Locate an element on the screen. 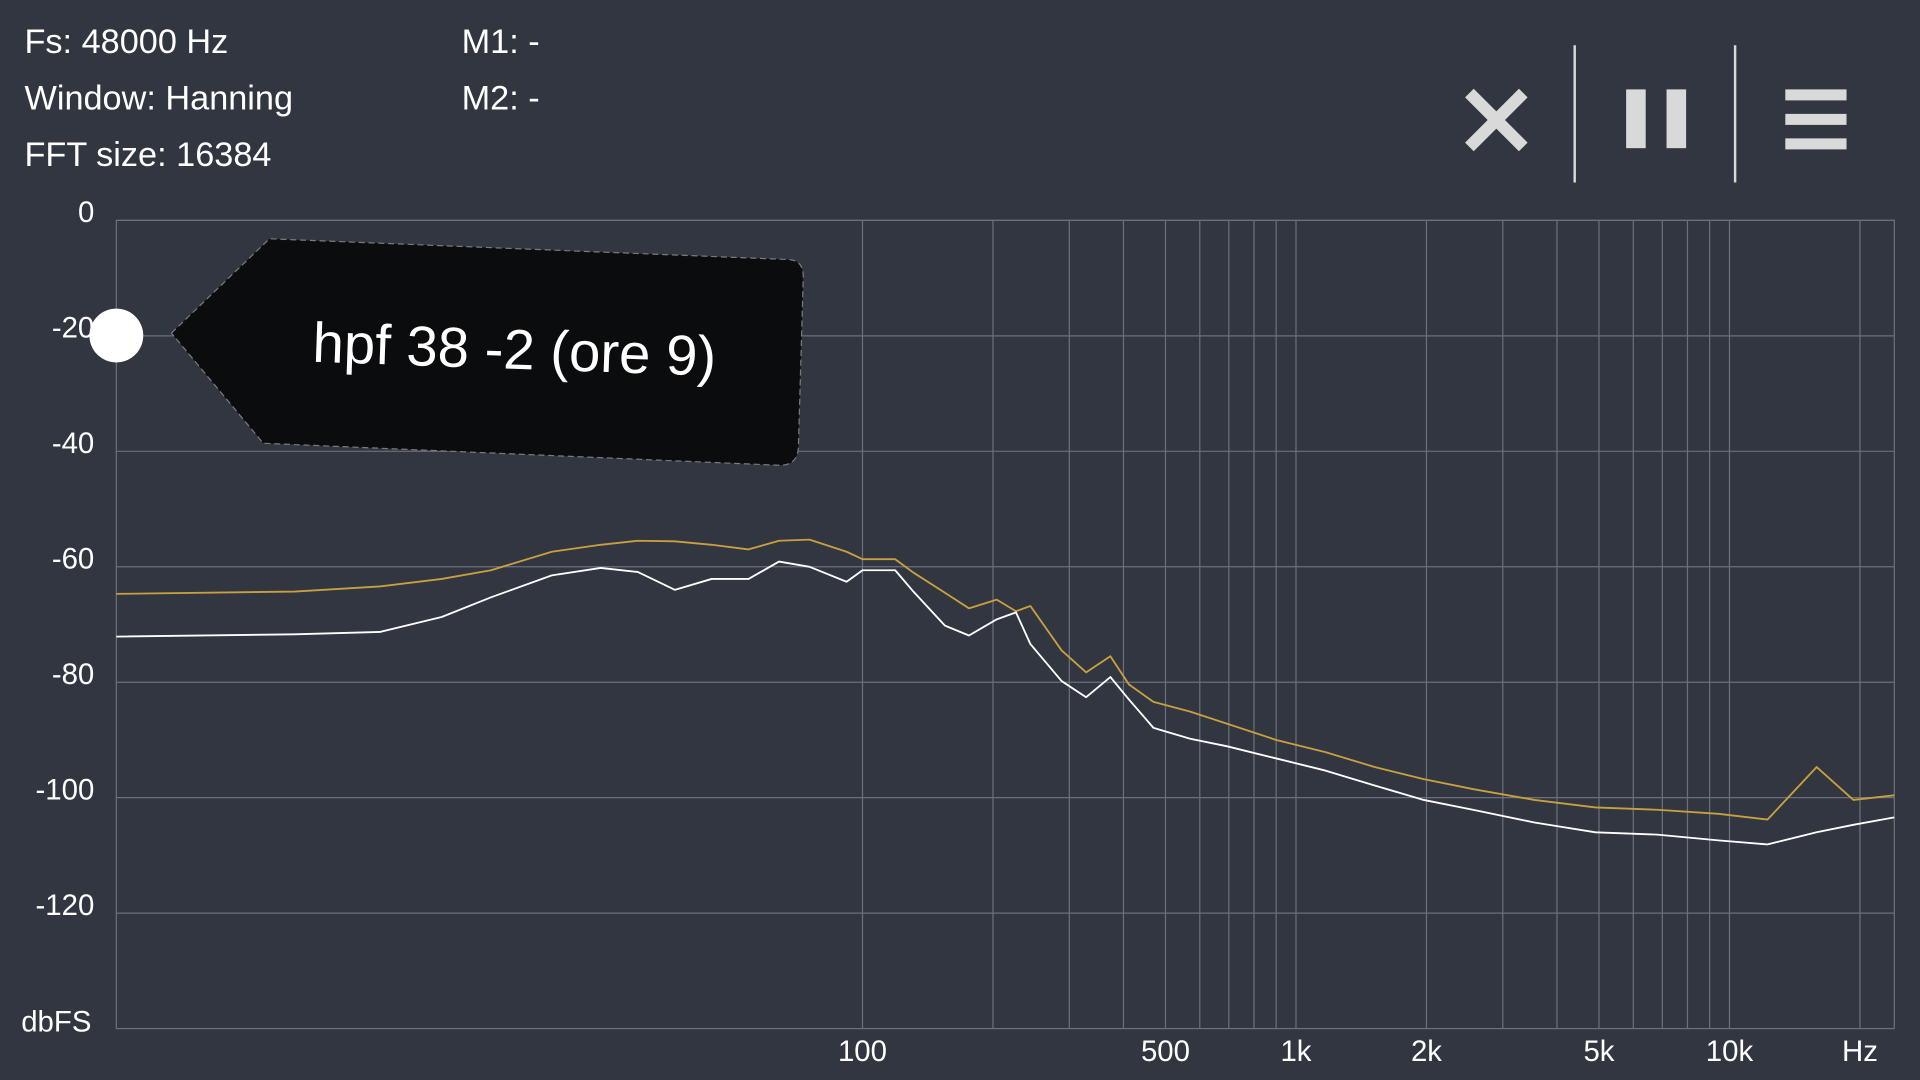 Image resolution: width=1920 pixels, height=1080 pixels. close-button is located at coordinates (1494, 119).